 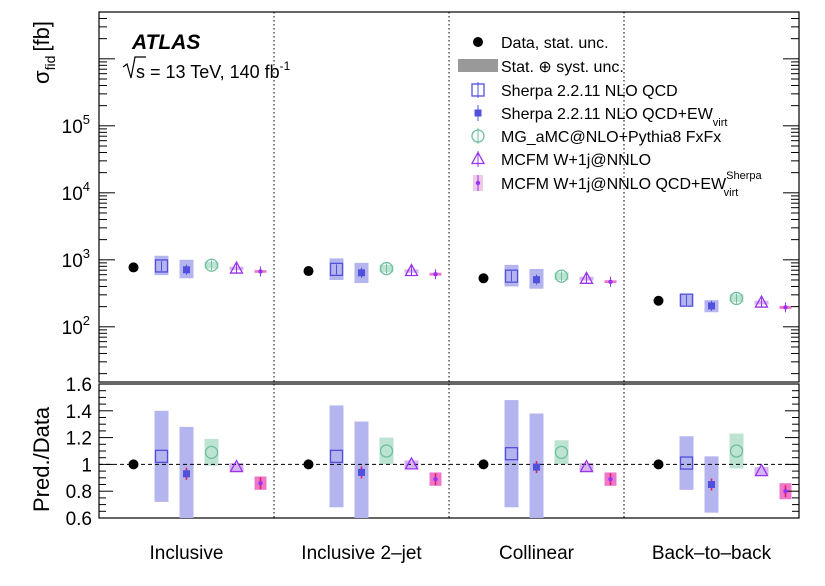 I want to click on upper-y-sub: fid, so click(x=50, y=63).